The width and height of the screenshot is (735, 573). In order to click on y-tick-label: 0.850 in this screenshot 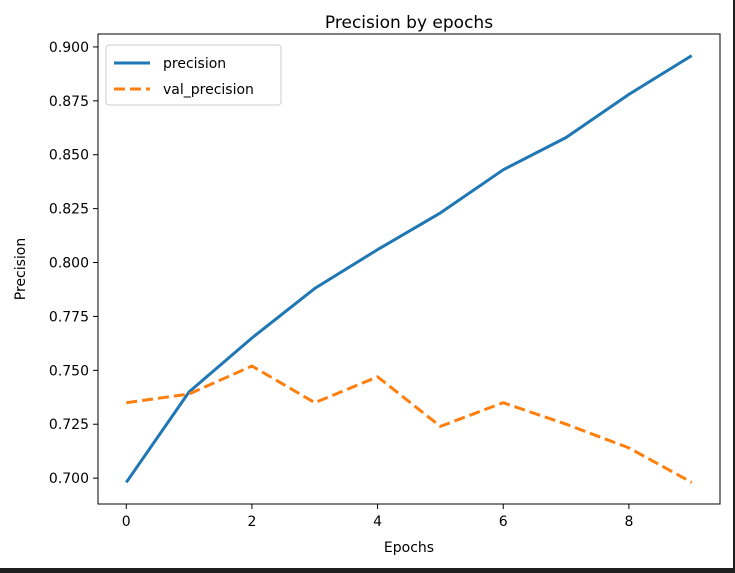, I will do `click(69, 156)`.